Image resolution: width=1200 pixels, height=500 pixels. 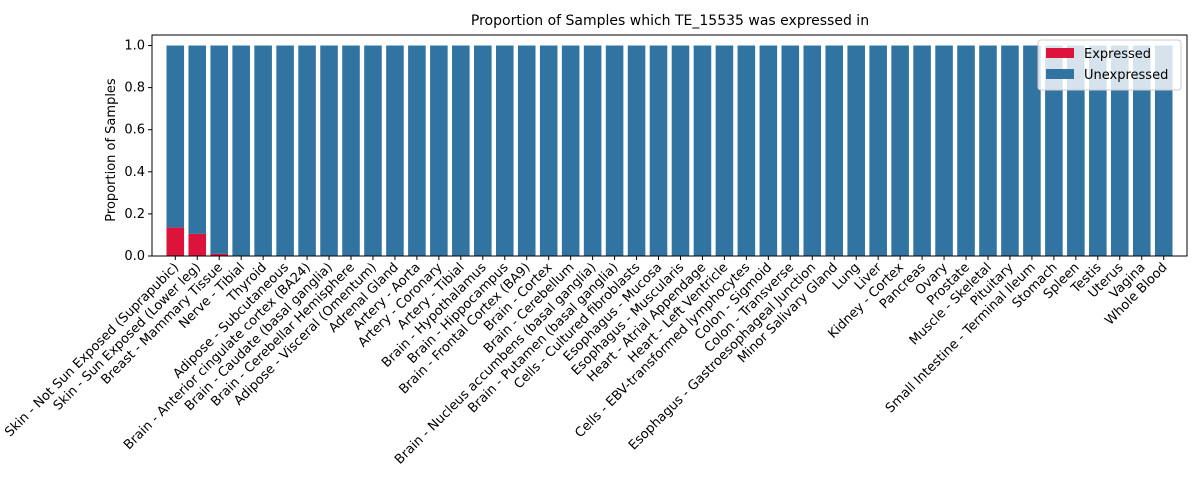 I want to click on y-axis-label: Proportion of Samples, so click(x=111, y=150).